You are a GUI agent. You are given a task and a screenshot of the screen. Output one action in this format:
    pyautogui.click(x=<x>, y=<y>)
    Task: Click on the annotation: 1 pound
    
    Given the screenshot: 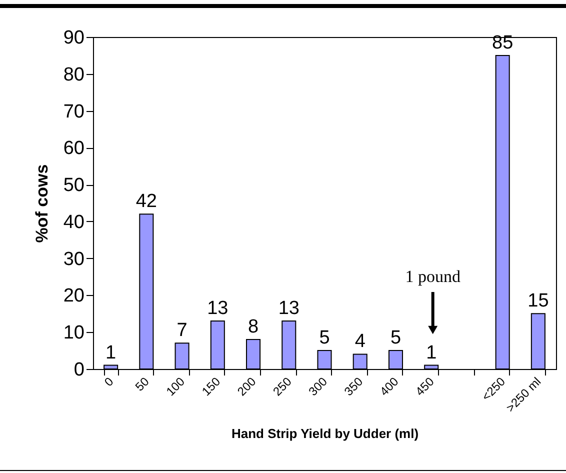 What is the action you would take?
    pyautogui.click(x=433, y=276)
    